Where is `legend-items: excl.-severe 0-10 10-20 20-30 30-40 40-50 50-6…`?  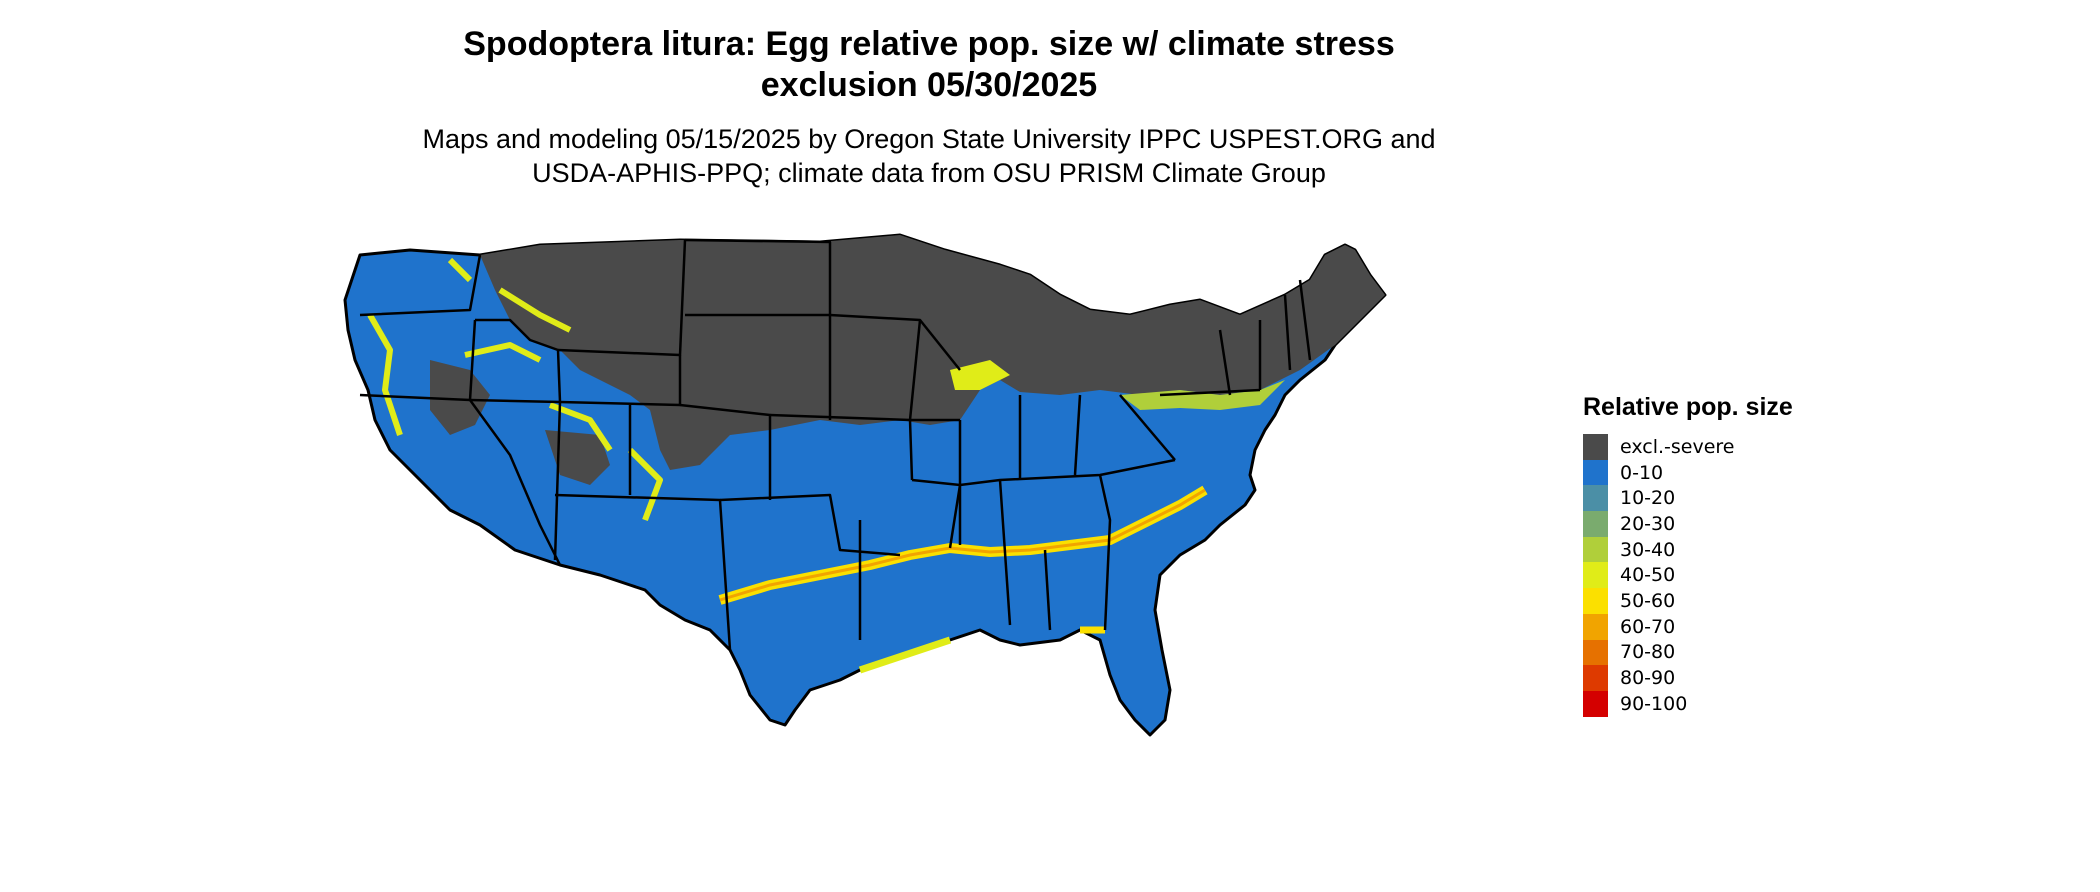
legend-items: excl.-severe 0-10 10-20 20-30 30-40 40-50 50-6… is located at coordinates (1688, 575).